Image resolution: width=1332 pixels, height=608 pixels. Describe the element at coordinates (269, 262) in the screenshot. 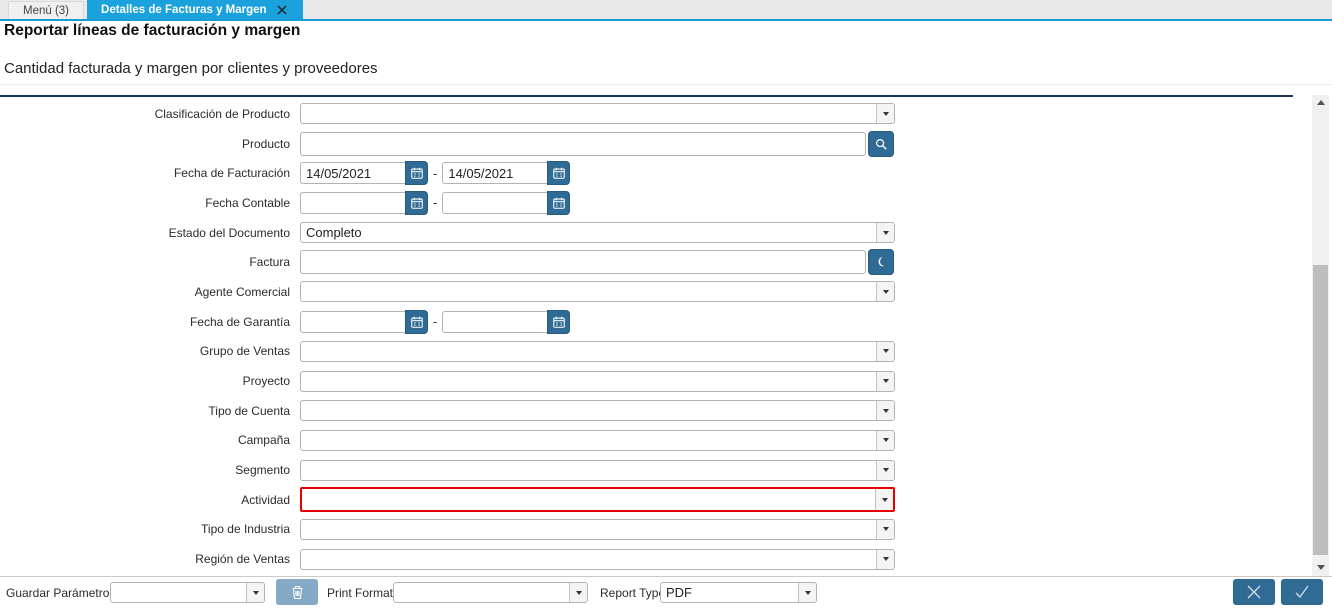

I see `field-label: Factura` at that location.